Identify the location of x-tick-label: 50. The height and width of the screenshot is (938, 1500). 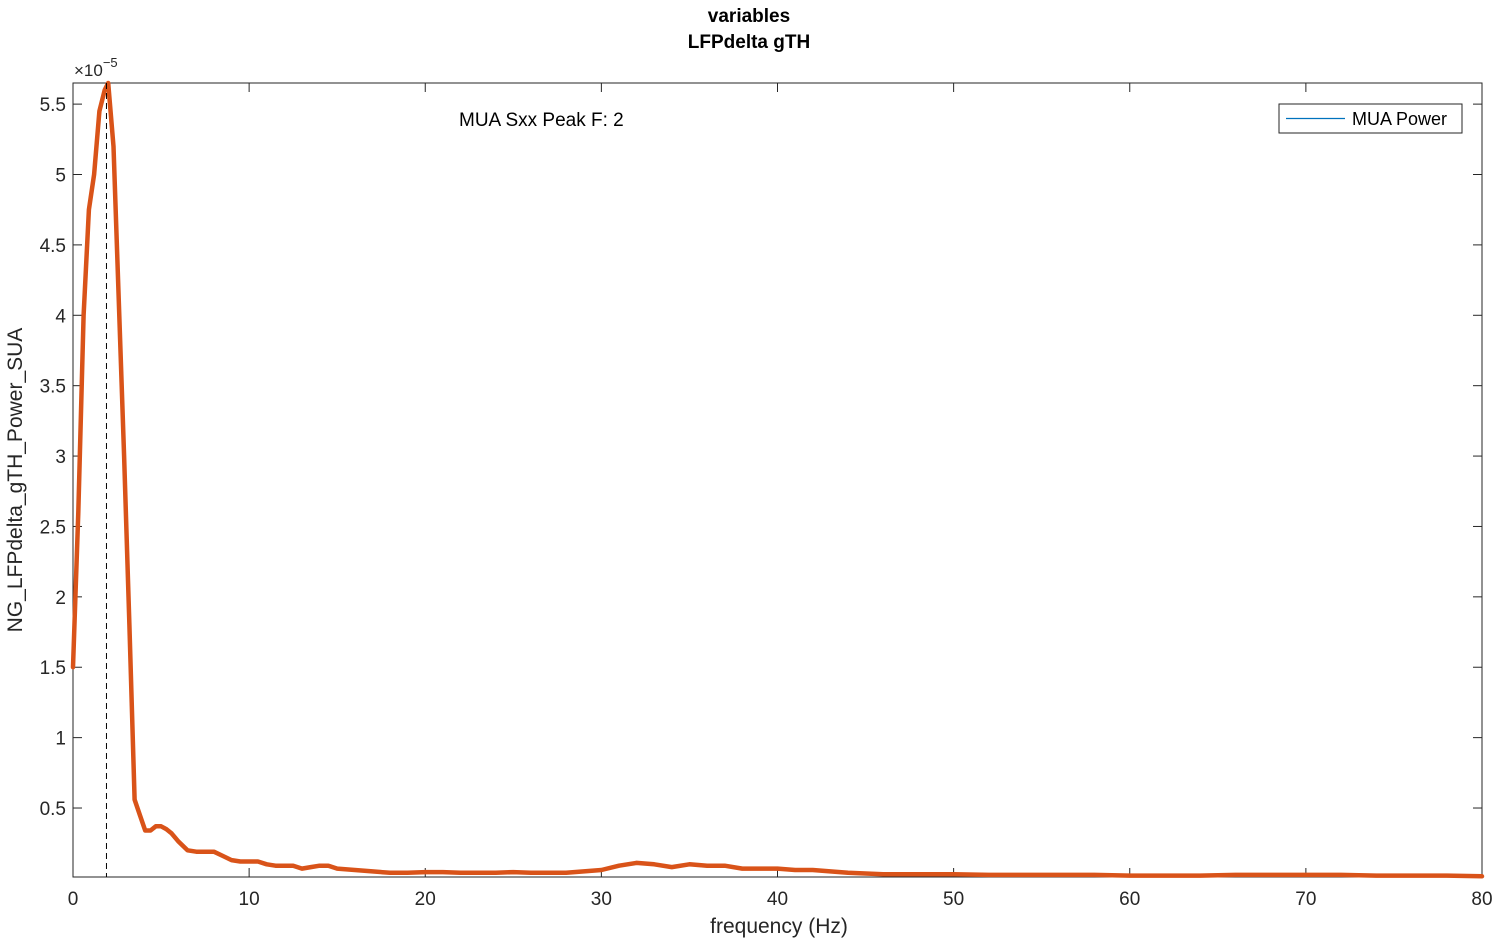
(953, 899).